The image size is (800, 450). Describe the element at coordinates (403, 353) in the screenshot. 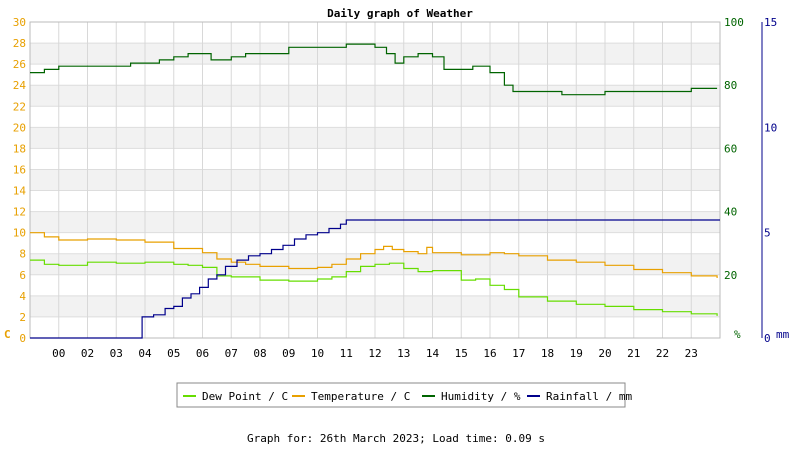

I see `hour-tick-label: 13` at that location.